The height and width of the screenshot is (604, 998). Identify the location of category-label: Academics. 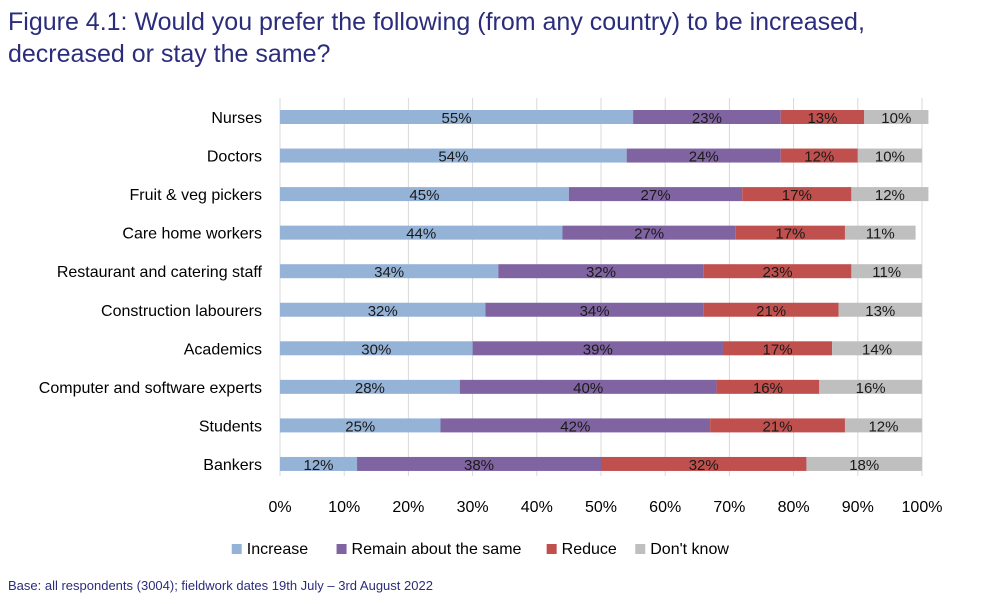
(223, 349).